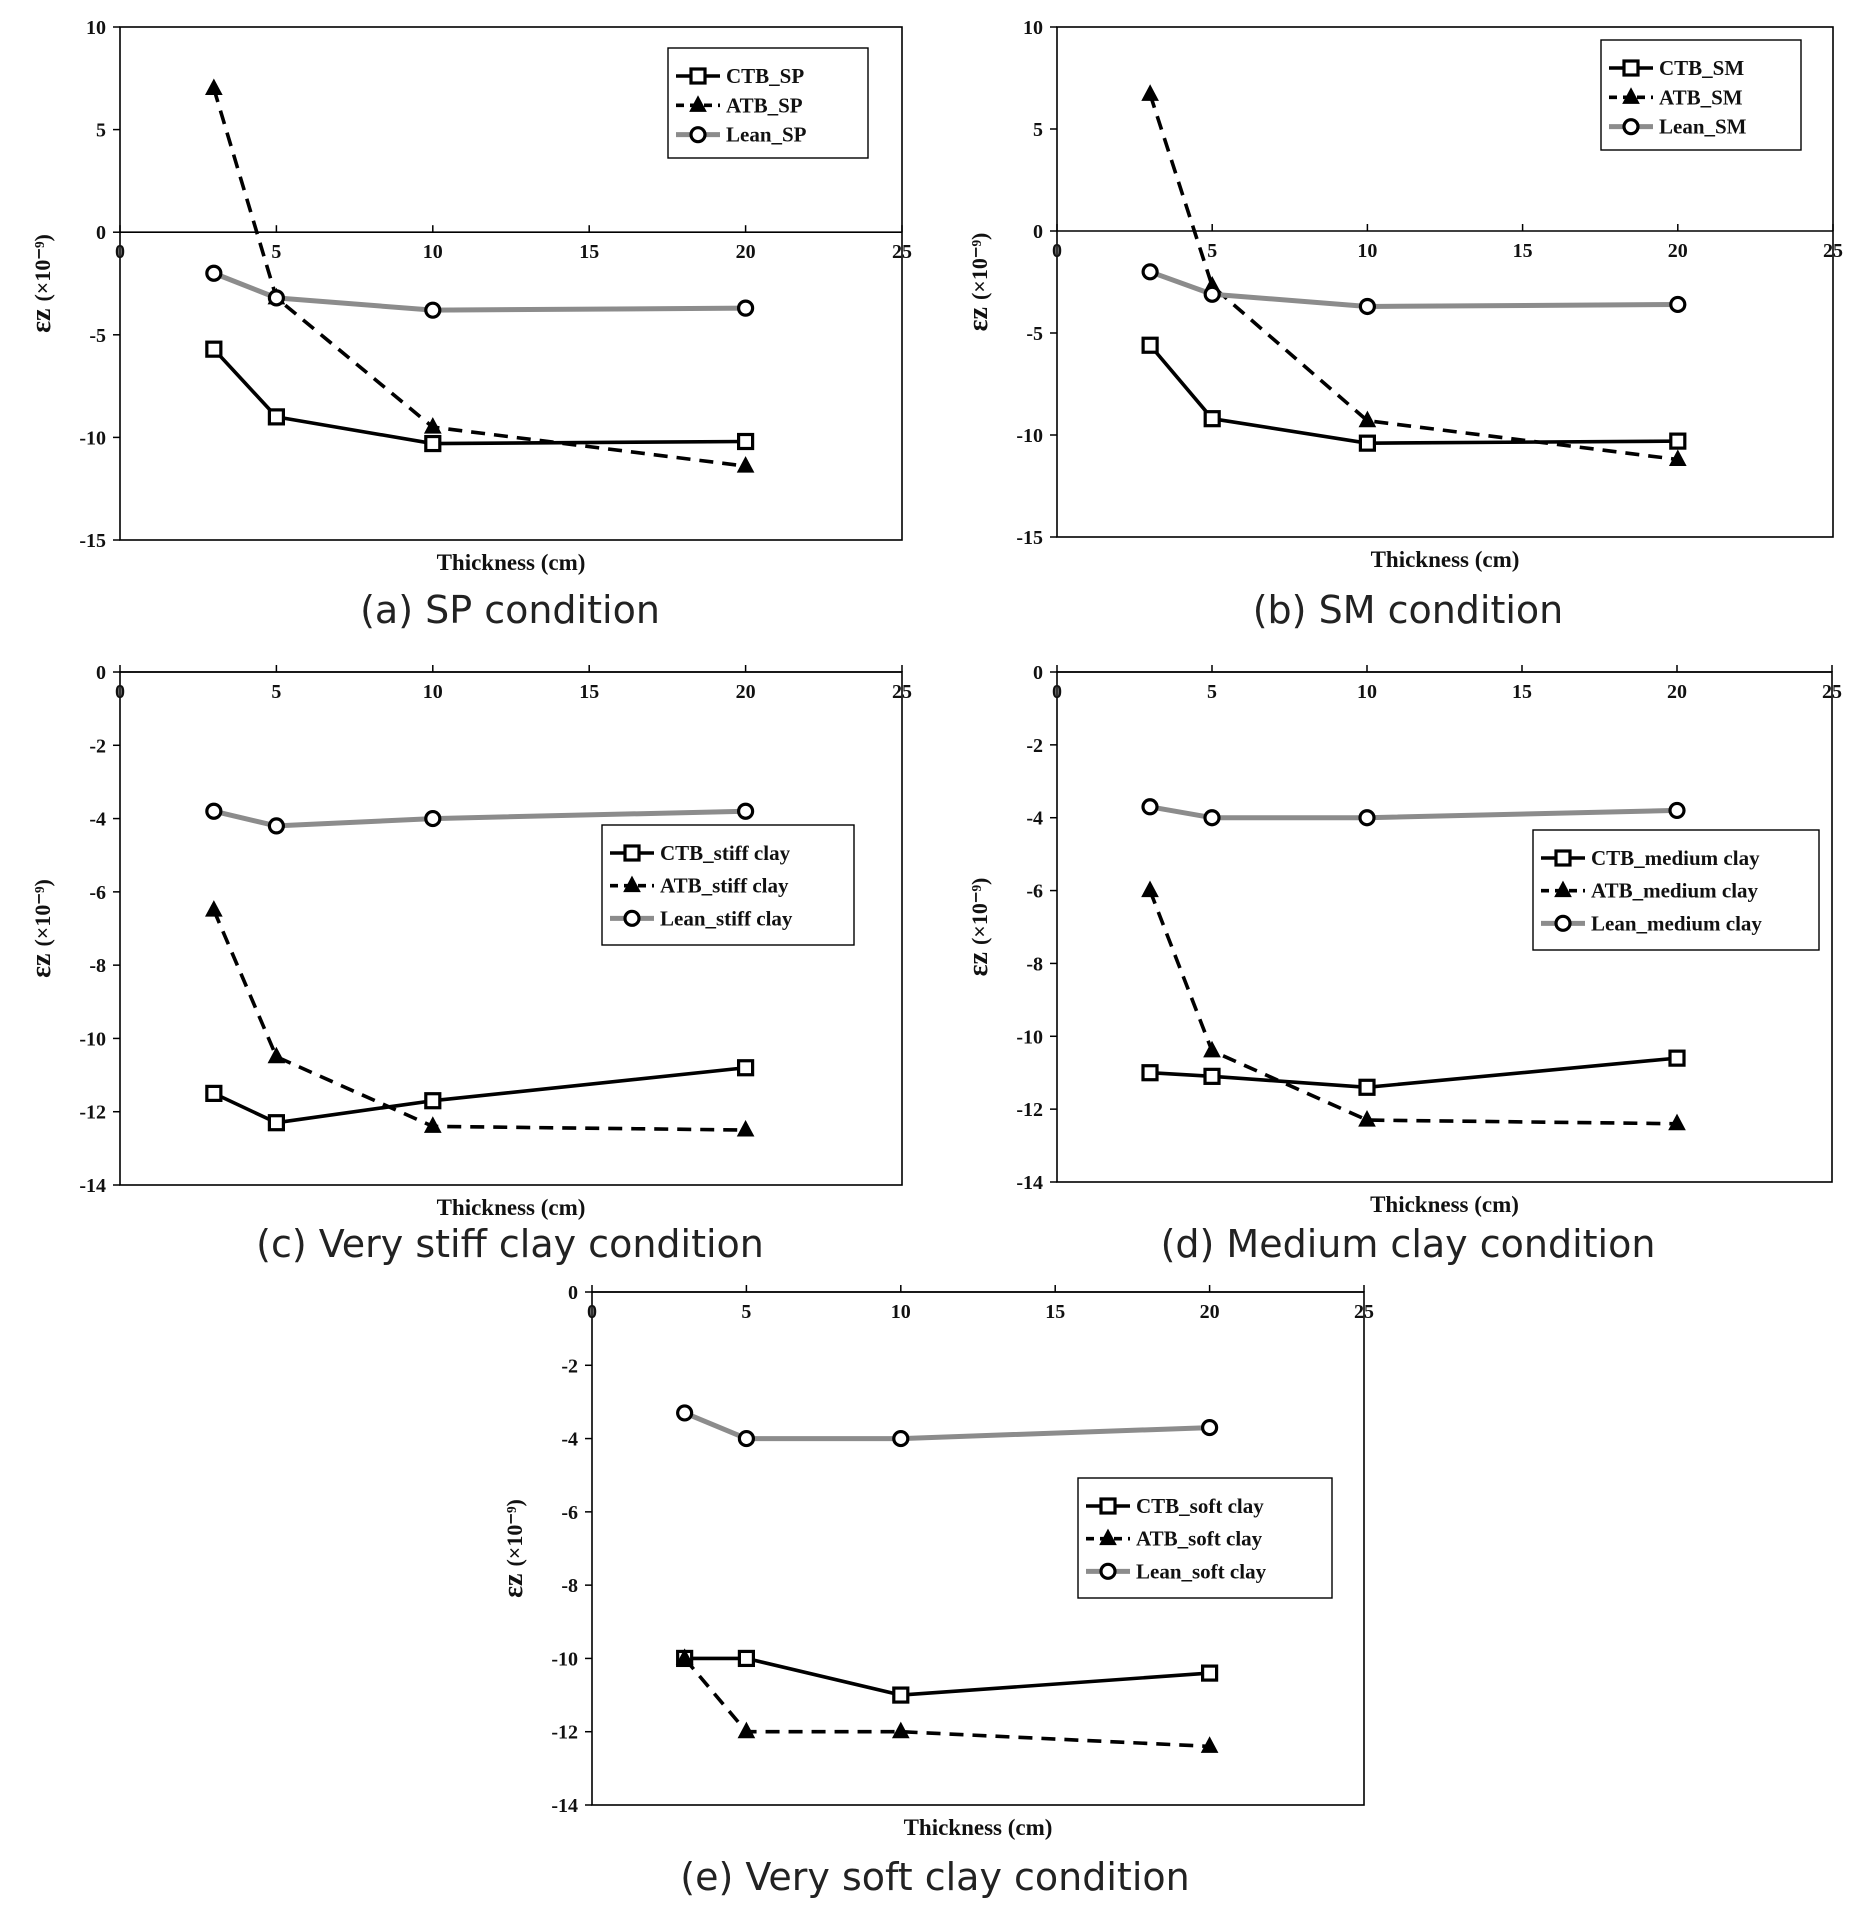 Image resolution: width=1867 pixels, height=1922 pixels. What do you see at coordinates (1212, 1076) in the screenshot?
I see `data-point-ctb-medium-clay` at bounding box center [1212, 1076].